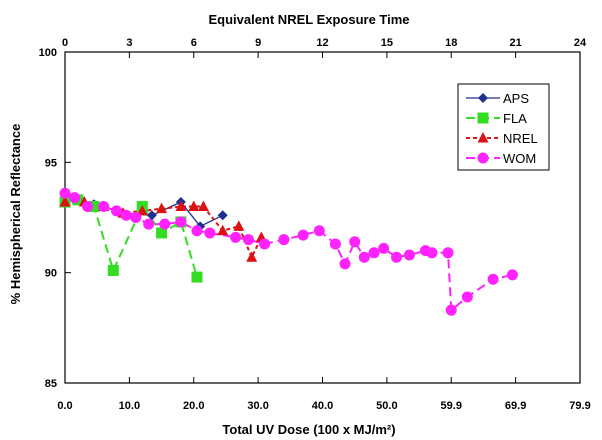 Image resolution: width=602 pixels, height=440 pixels. What do you see at coordinates (51, 274) in the screenshot?
I see `y-tick-label: 90` at bounding box center [51, 274].